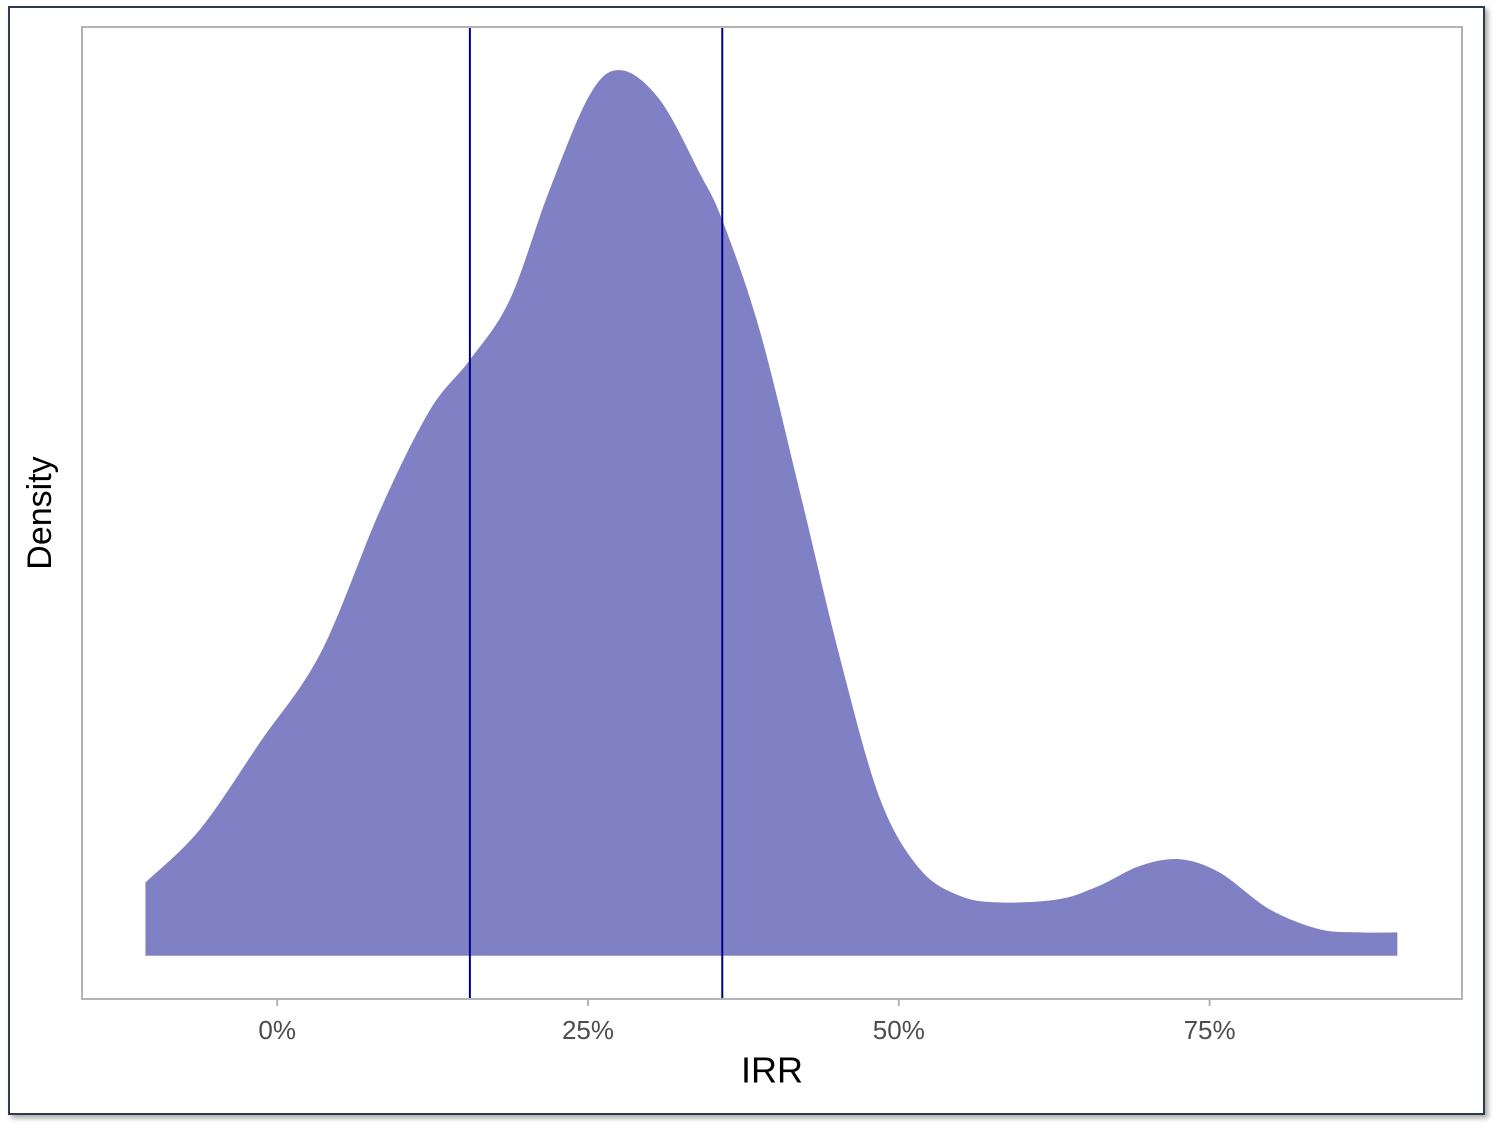 This screenshot has width=1500, height=1131. Describe the element at coordinates (277, 1030) in the screenshot. I see `x-tick-label: 0%` at that location.